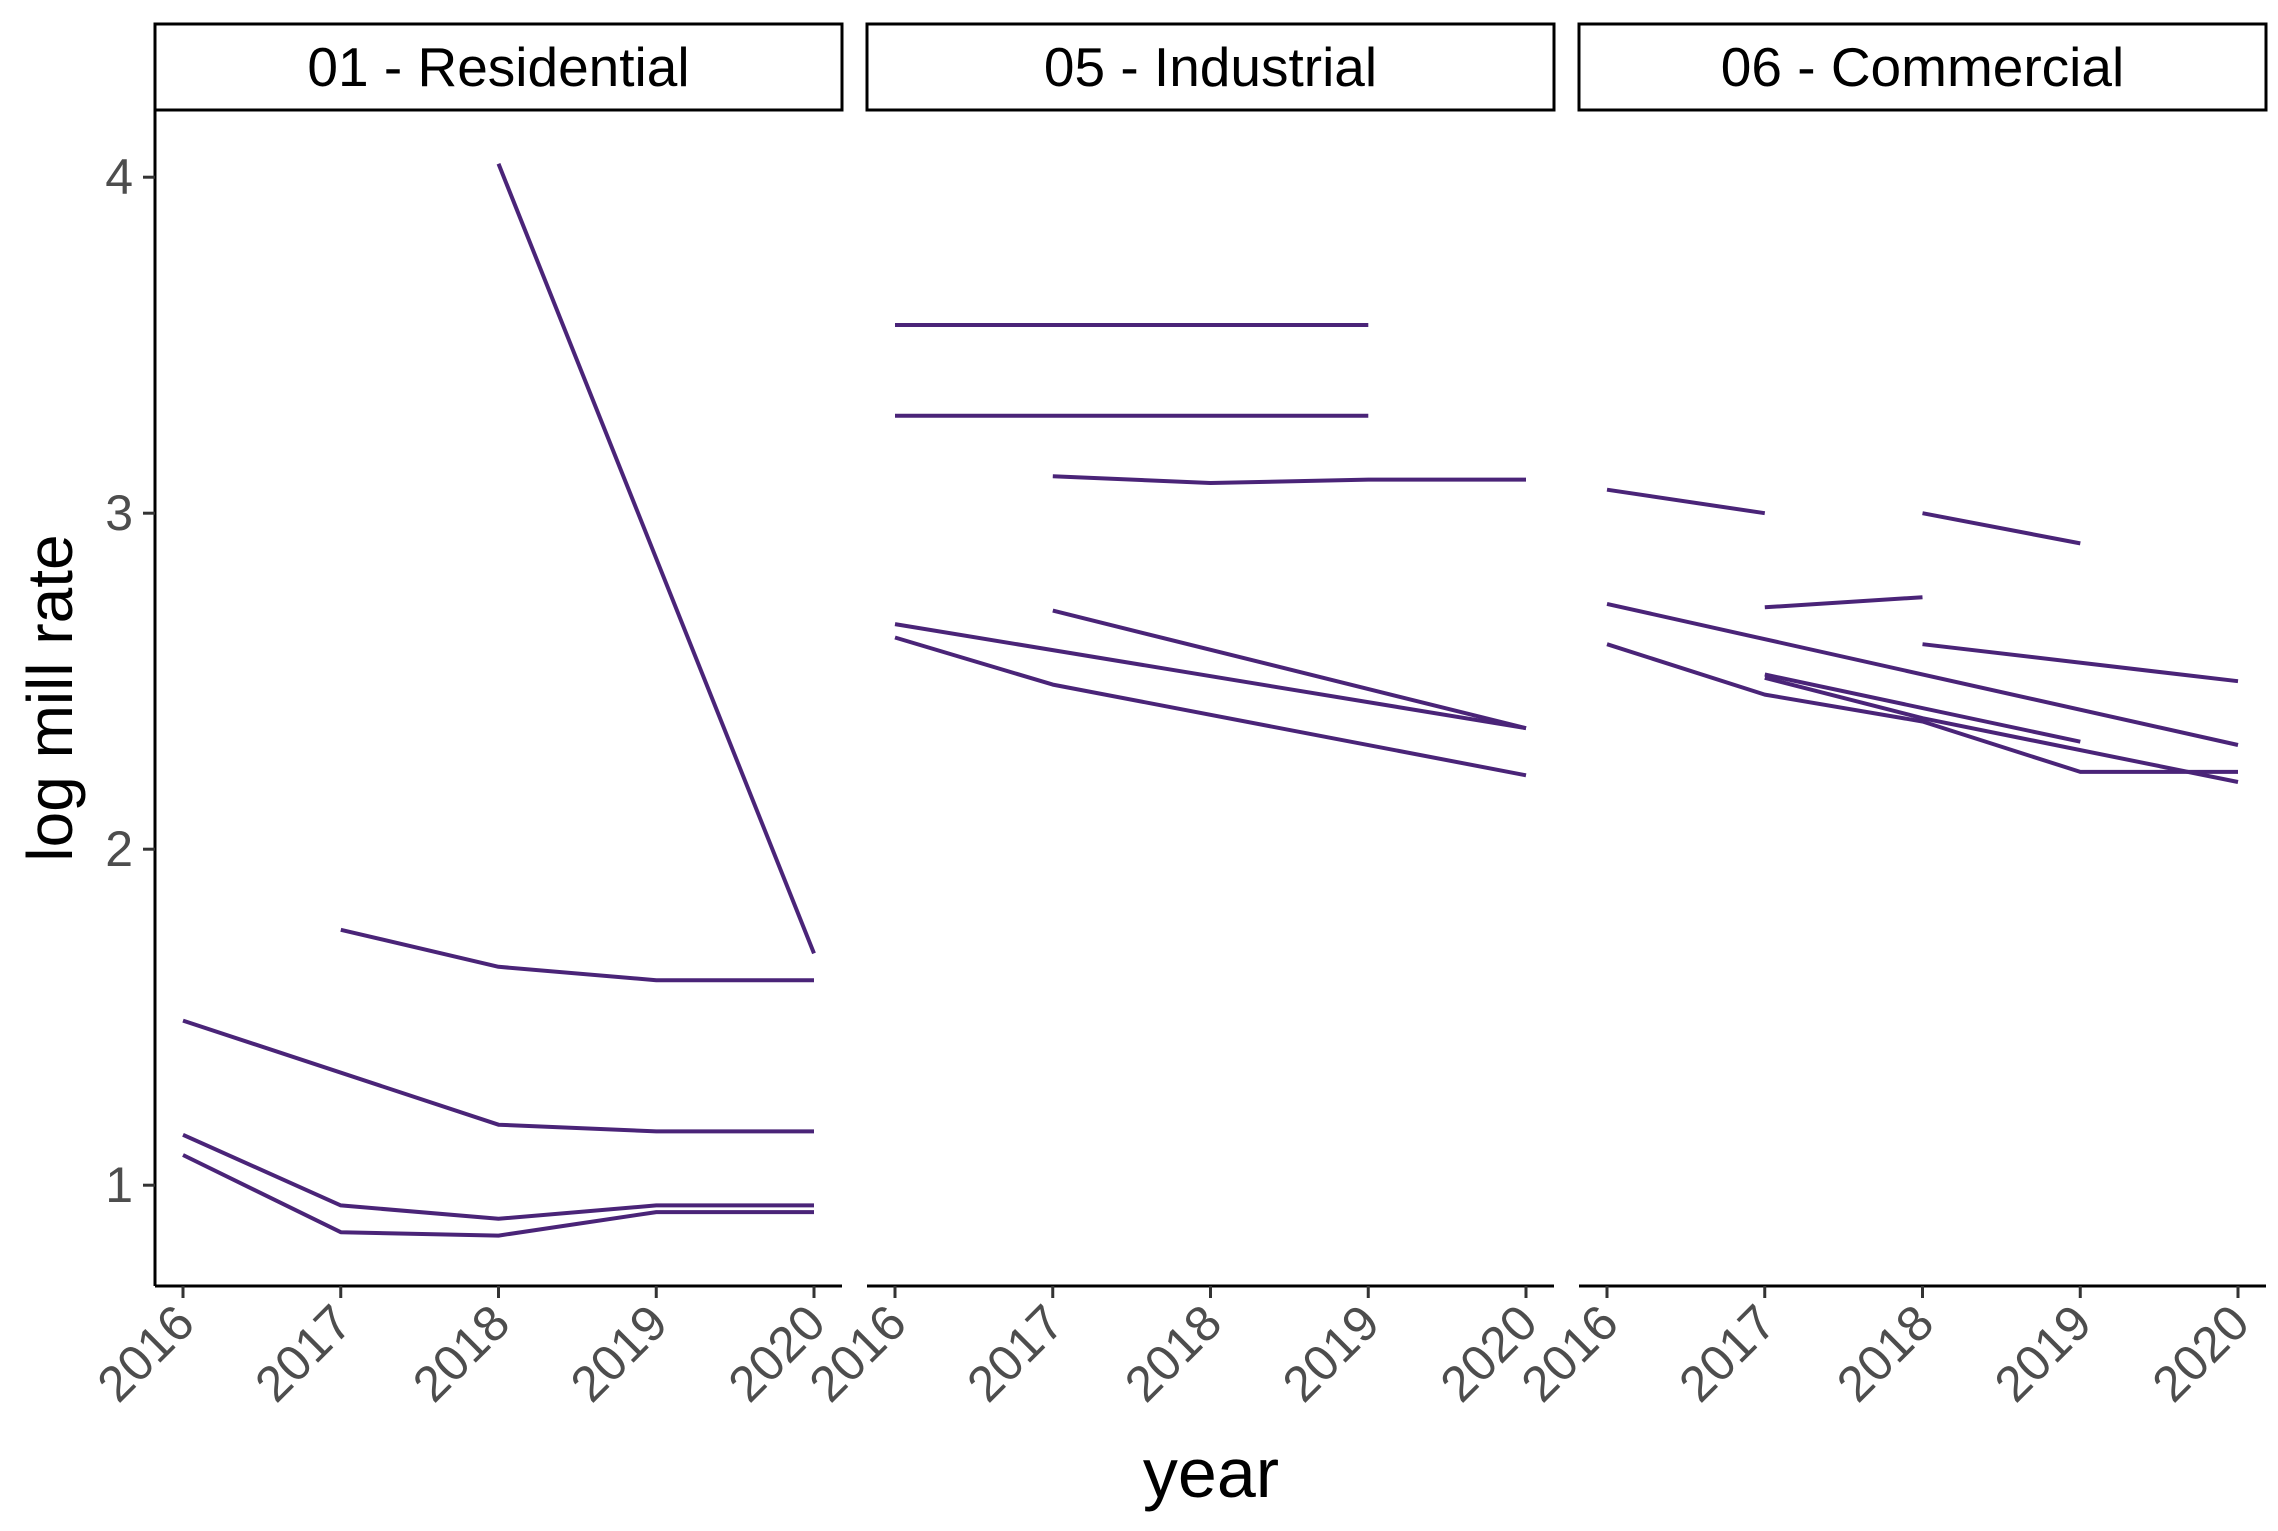  What do you see at coordinates (119, 513) in the screenshot?
I see `y-tick-label: 3` at bounding box center [119, 513].